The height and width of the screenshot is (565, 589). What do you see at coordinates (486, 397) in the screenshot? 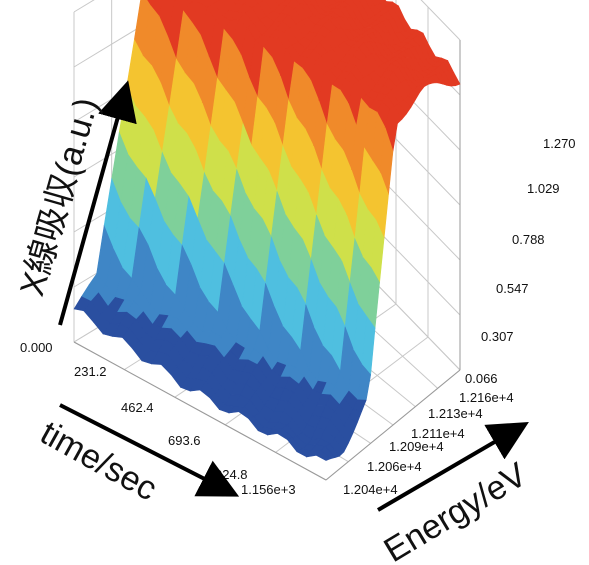
I see `energy-tick-label: 1.216e+4` at bounding box center [486, 397].